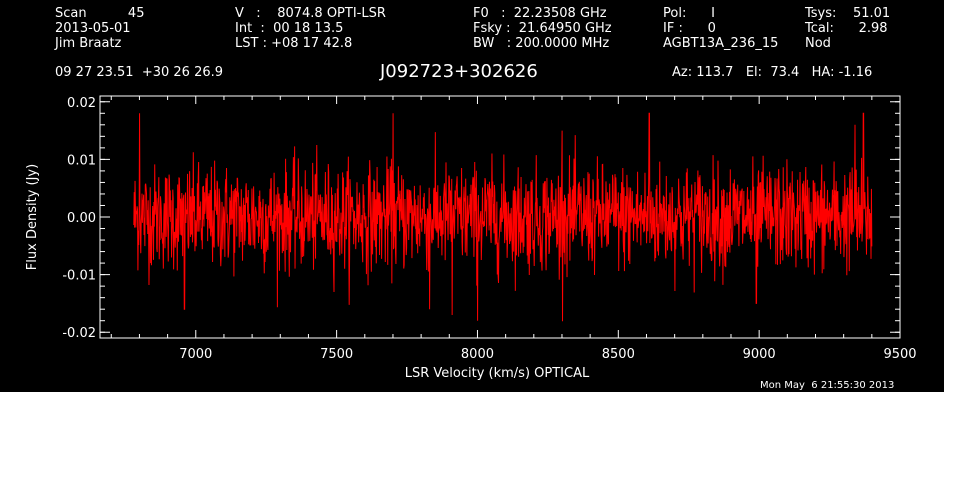  Describe the element at coordinates (899, 354) in the screenshot. I see `x-tick-label: 9500` at that location.